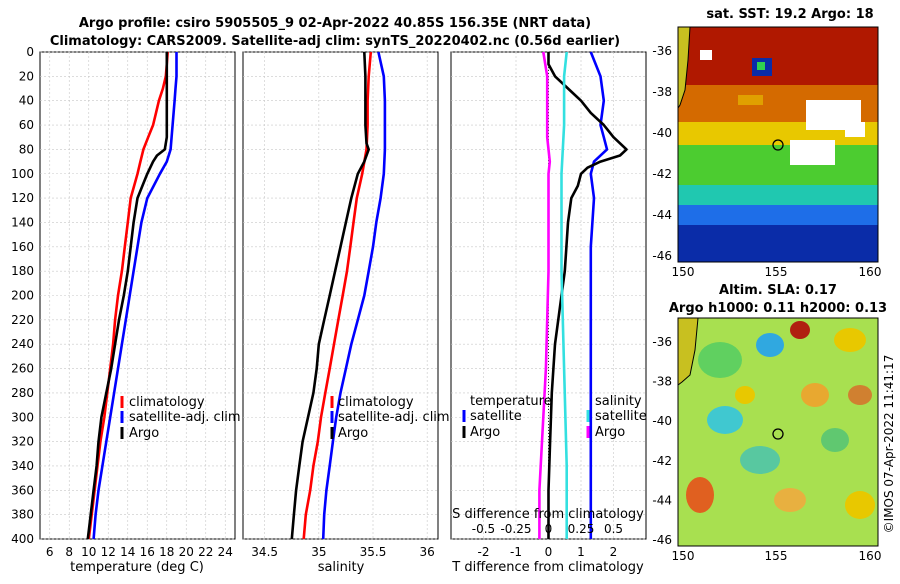  What do you see at coordinates (545, 295) in the screenshot?
I see `series-line-salinity-argo` at bounding box center [545, 295].